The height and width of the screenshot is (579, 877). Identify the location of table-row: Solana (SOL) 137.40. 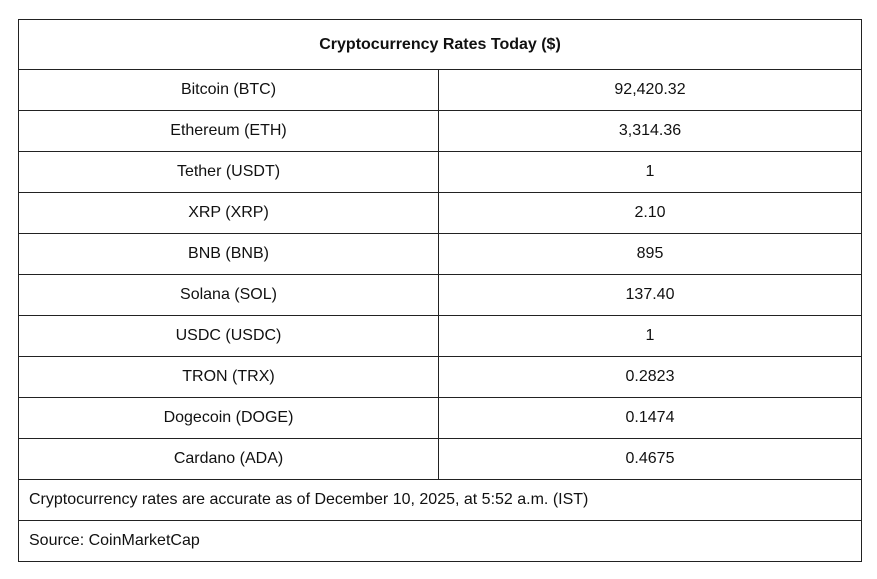
(440, 295).